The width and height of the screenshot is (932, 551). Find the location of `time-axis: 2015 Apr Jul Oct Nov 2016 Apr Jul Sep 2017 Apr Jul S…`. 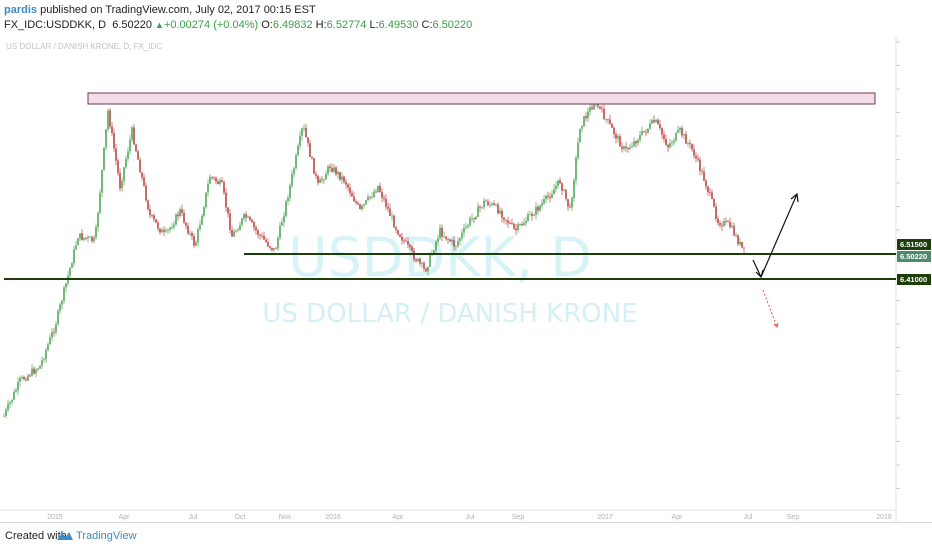

time-axis: 2015 Apr Jul Oct Nov 2016 Apr Jul Sep 2017 Apr Jul S… is located at coordinates (469, 517).